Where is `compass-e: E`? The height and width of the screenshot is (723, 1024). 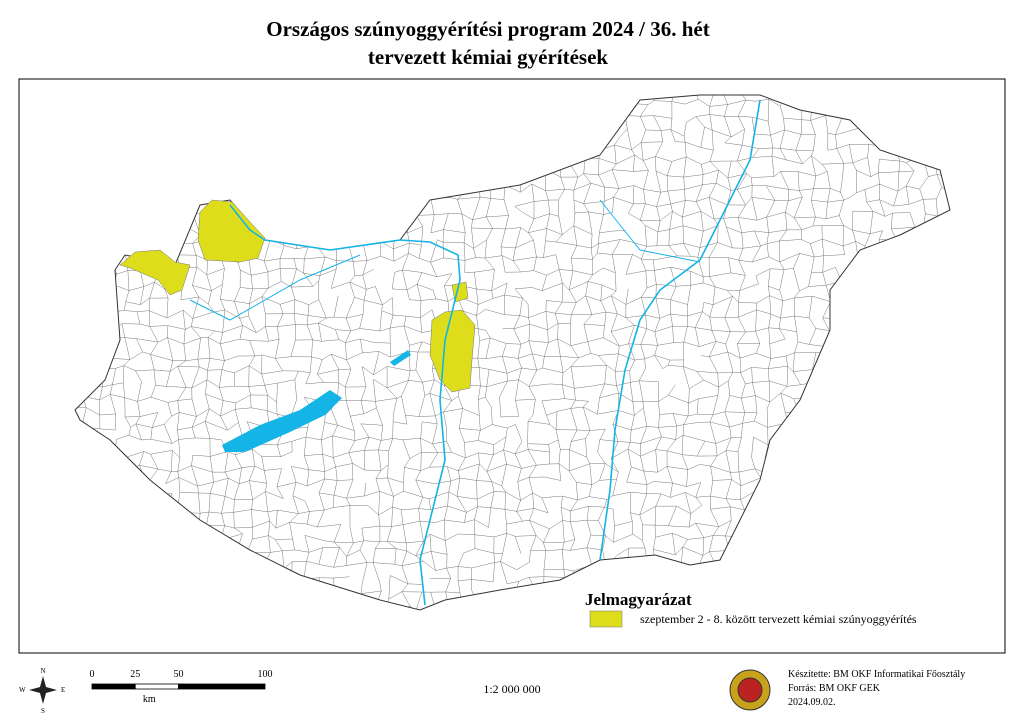 compass-e: E is located at coordinates (63, 690).